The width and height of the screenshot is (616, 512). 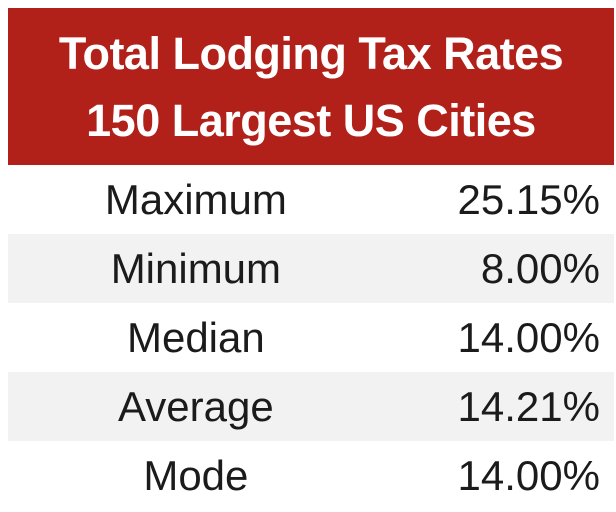 I want to click on table-row-median: Median 14.00%, so click(x=311, y=337).